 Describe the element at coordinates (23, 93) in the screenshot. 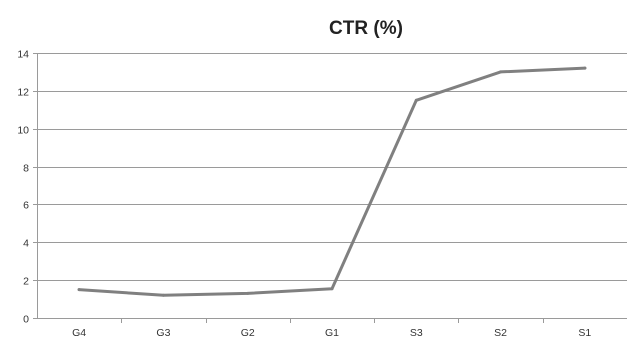

I see `y-tick-label-12: 12` at that location.